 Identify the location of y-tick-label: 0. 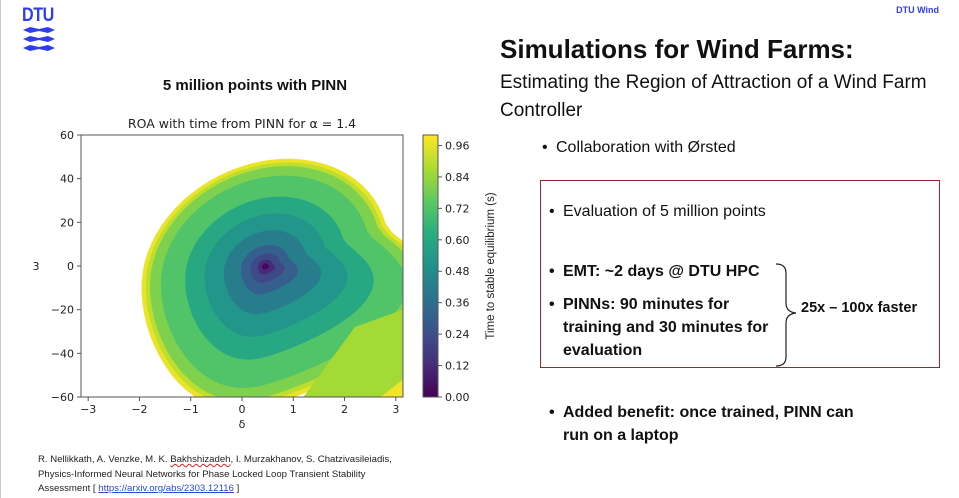
(70, 266).